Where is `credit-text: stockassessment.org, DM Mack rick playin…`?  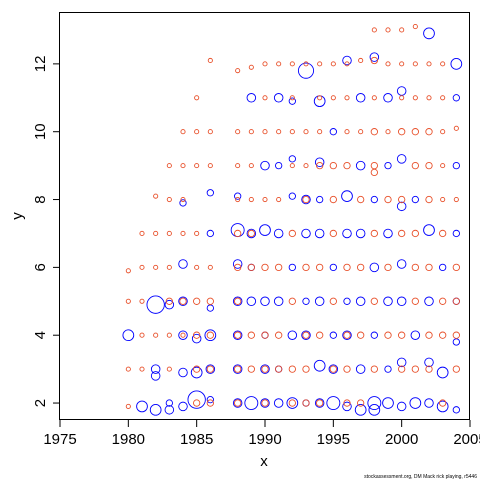
credit-text: stockassessment.org, DM Mack rick playin… is located at coordinates (420, 477).